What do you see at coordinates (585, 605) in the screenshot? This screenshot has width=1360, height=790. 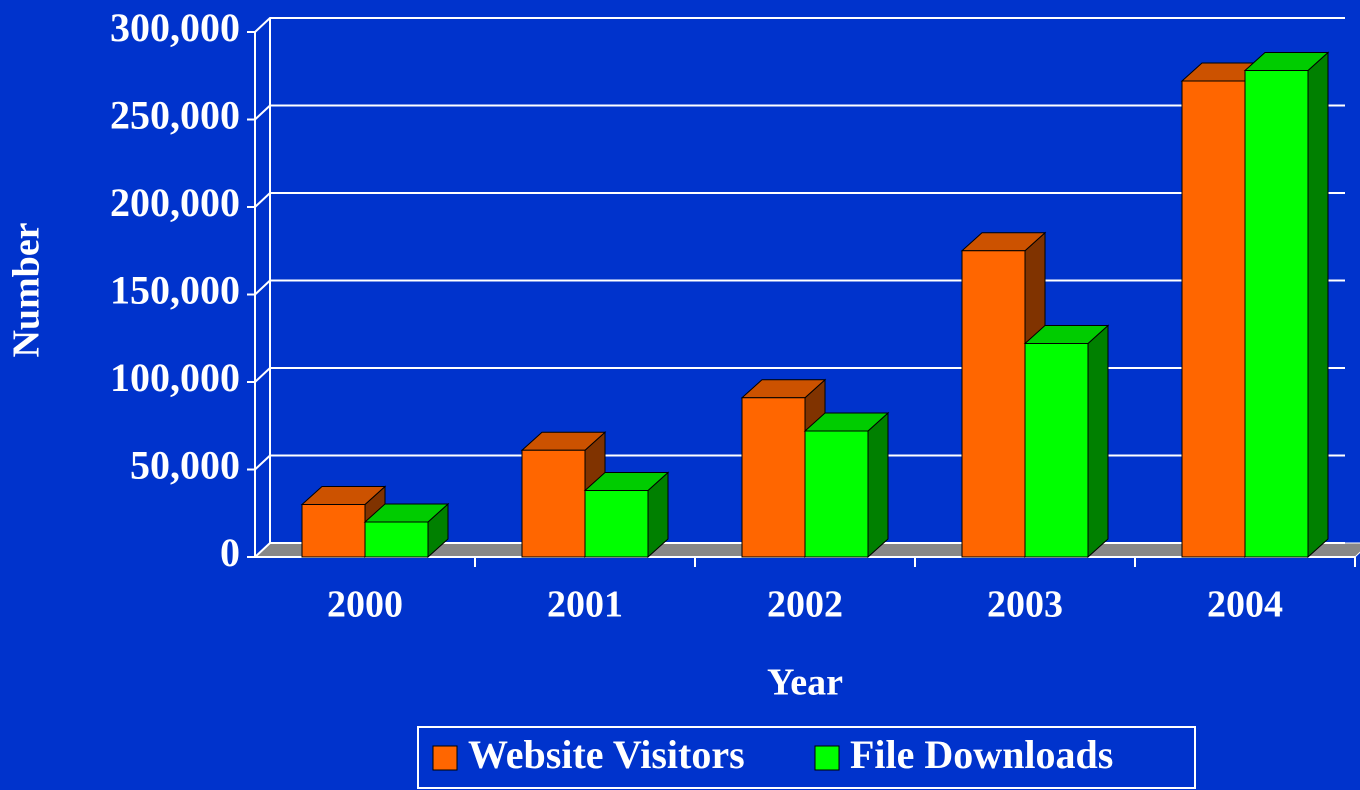 I see `x-tick-label: 2001` at bounding box center [585, 605].